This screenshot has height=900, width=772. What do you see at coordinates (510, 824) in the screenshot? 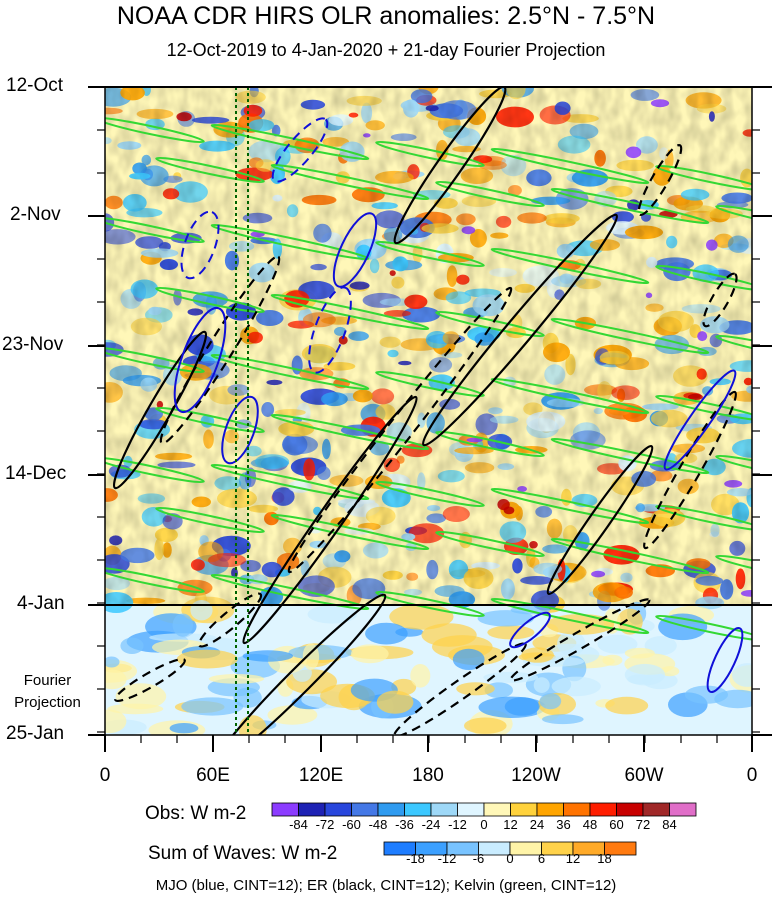
I see `obs-legend-tick: 12` at bounding box center [510, 824].